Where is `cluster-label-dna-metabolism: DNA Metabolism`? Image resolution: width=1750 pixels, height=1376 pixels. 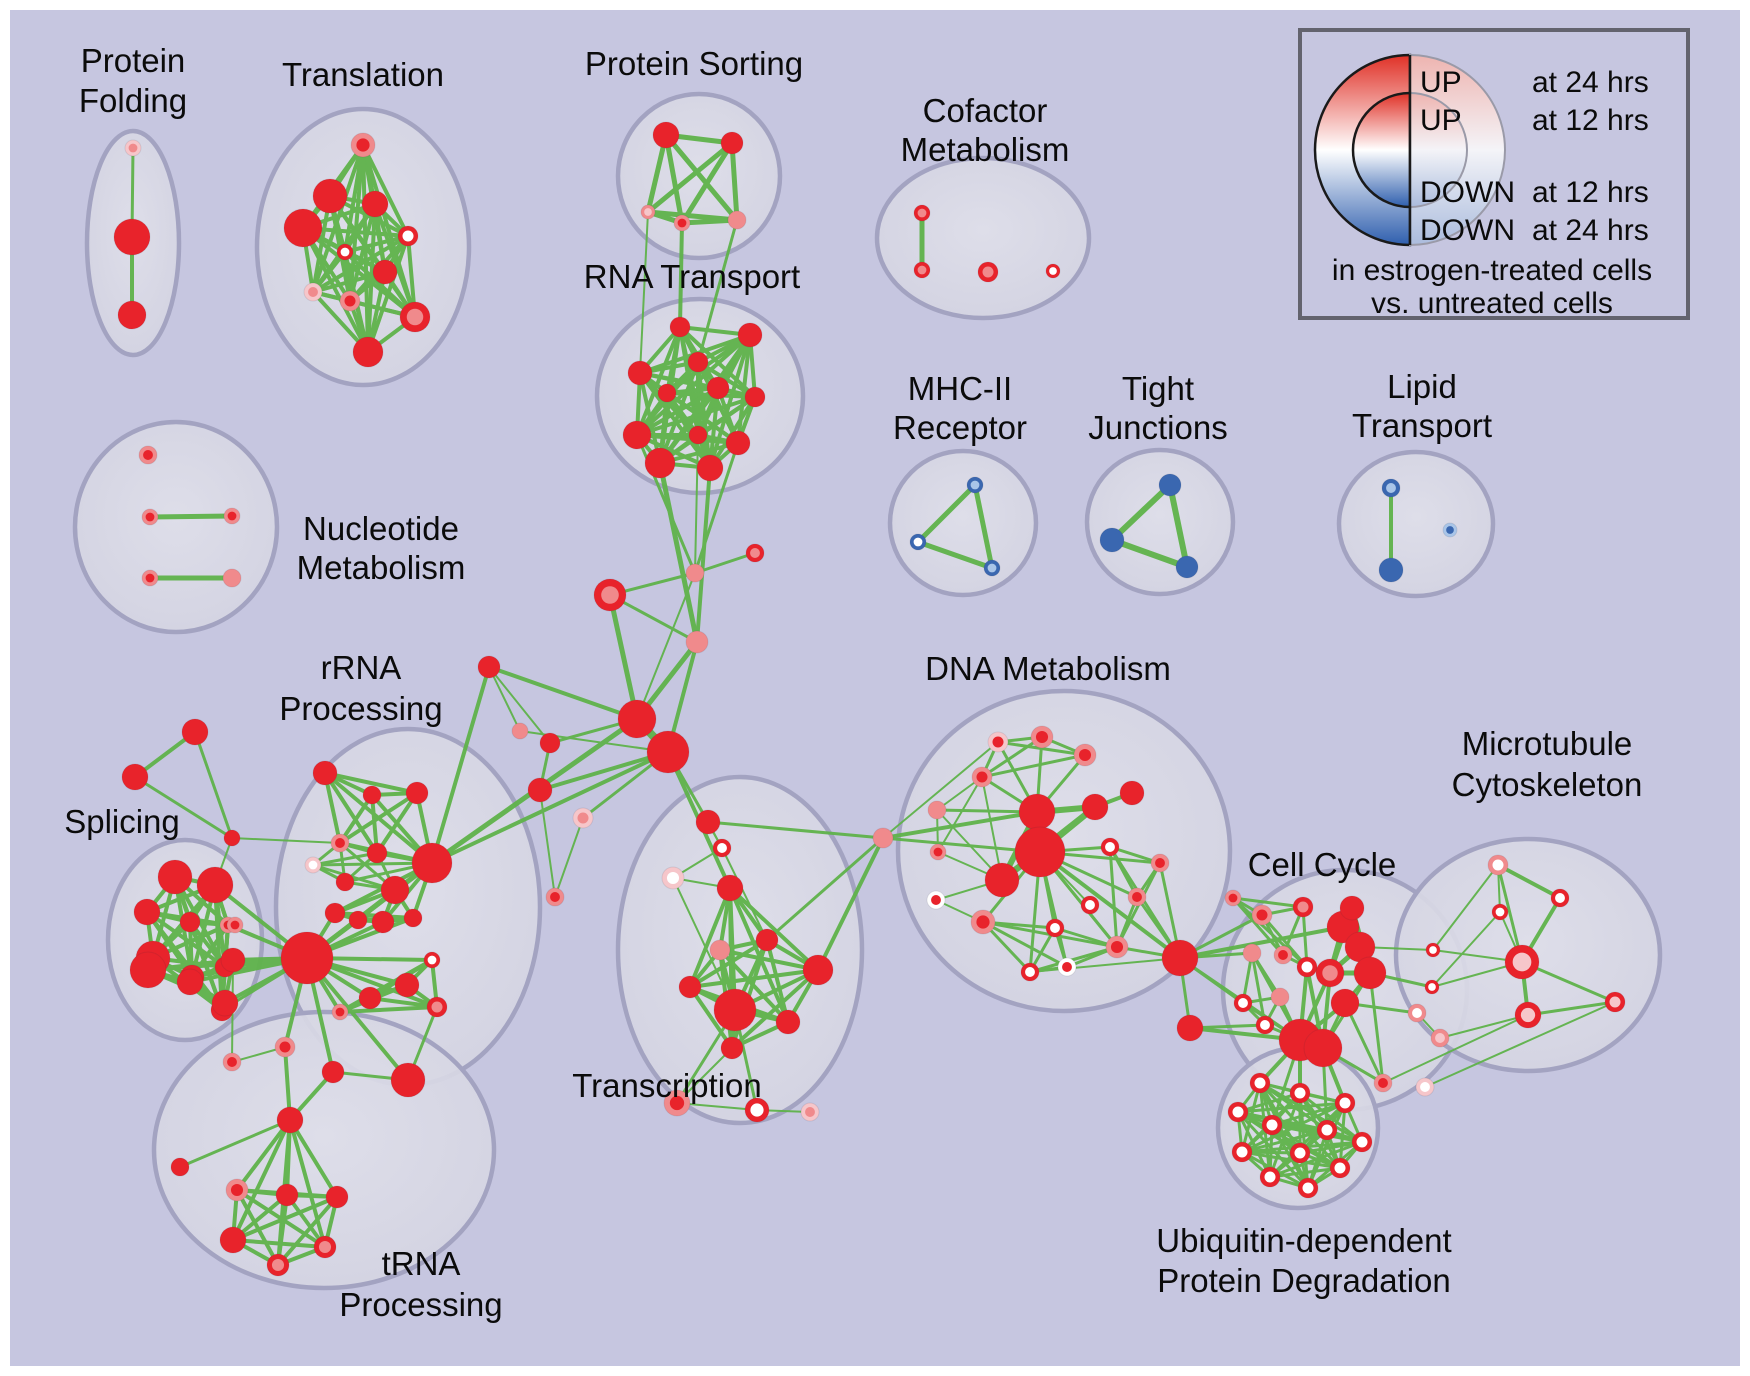
cluster-label-dna-metabolism: DNA Metabolism is located at coordinates (1048, 668).